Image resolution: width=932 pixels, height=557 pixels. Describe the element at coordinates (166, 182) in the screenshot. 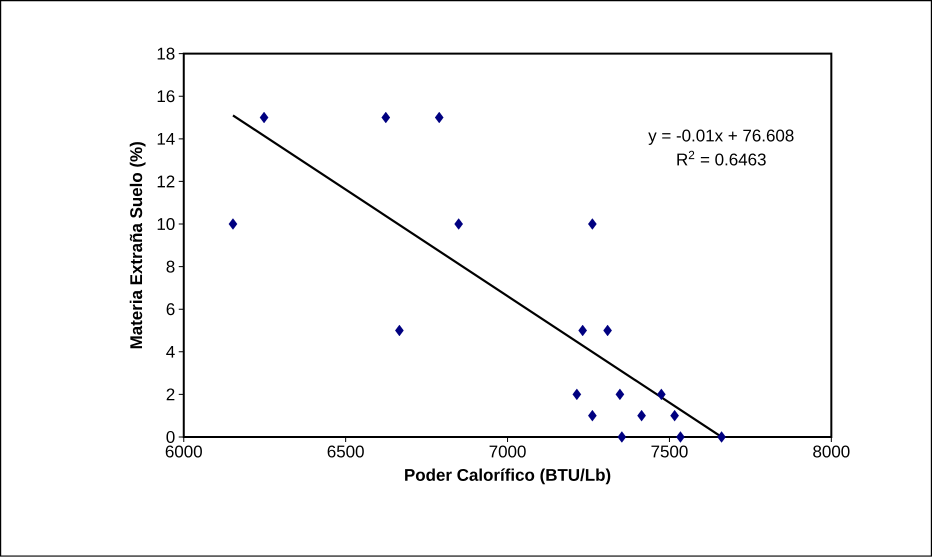

I see `y-tick-label: 12` at that location.